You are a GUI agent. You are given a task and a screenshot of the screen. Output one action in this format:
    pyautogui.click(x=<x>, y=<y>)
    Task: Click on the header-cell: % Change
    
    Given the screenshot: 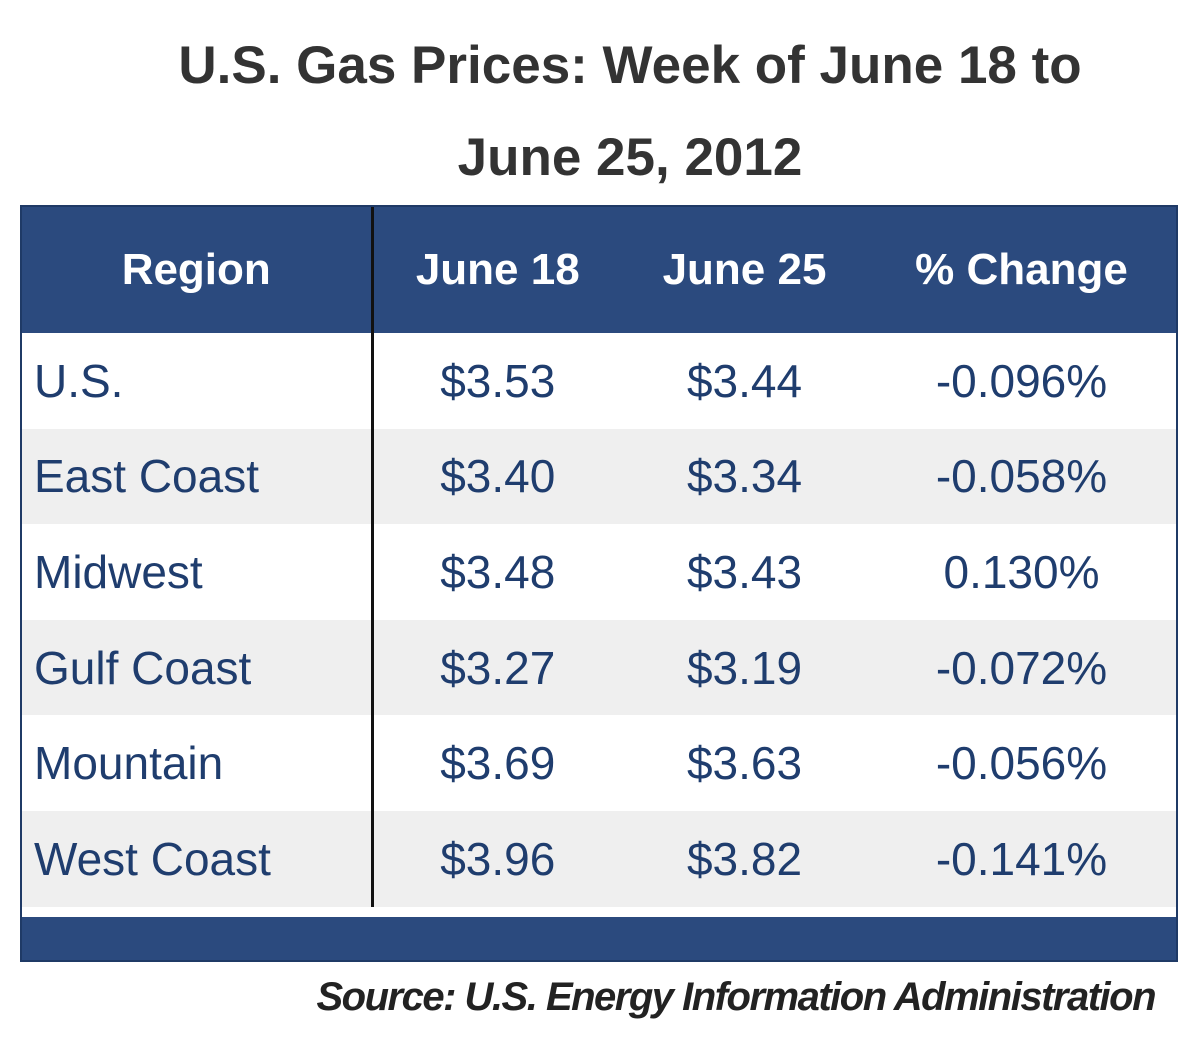 What is the action you would take?
    pyautogui.click(x=1021, y=270)
    